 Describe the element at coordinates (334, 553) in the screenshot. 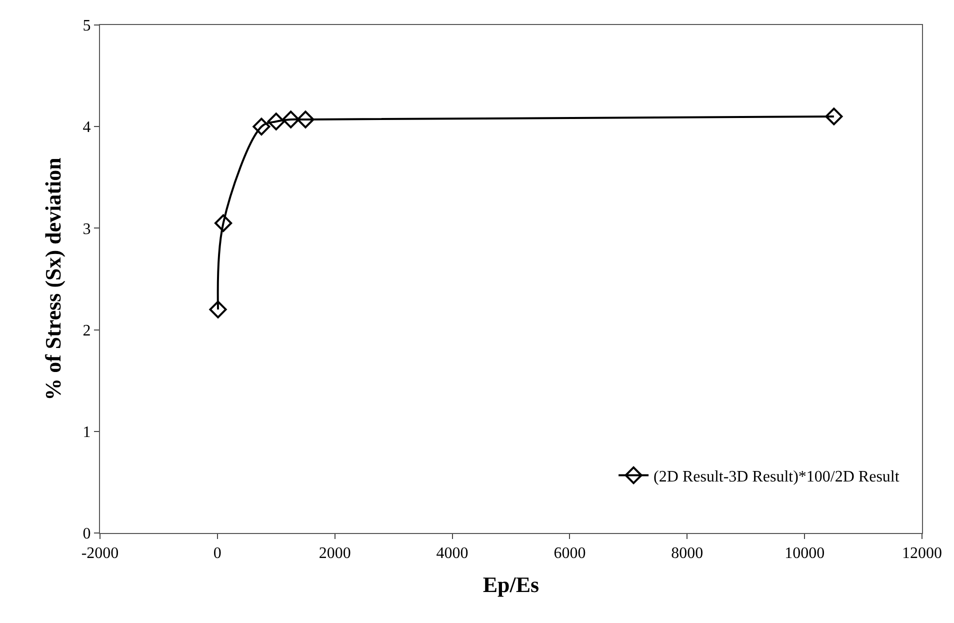

I see `x-tick-label: 2000` at that location.